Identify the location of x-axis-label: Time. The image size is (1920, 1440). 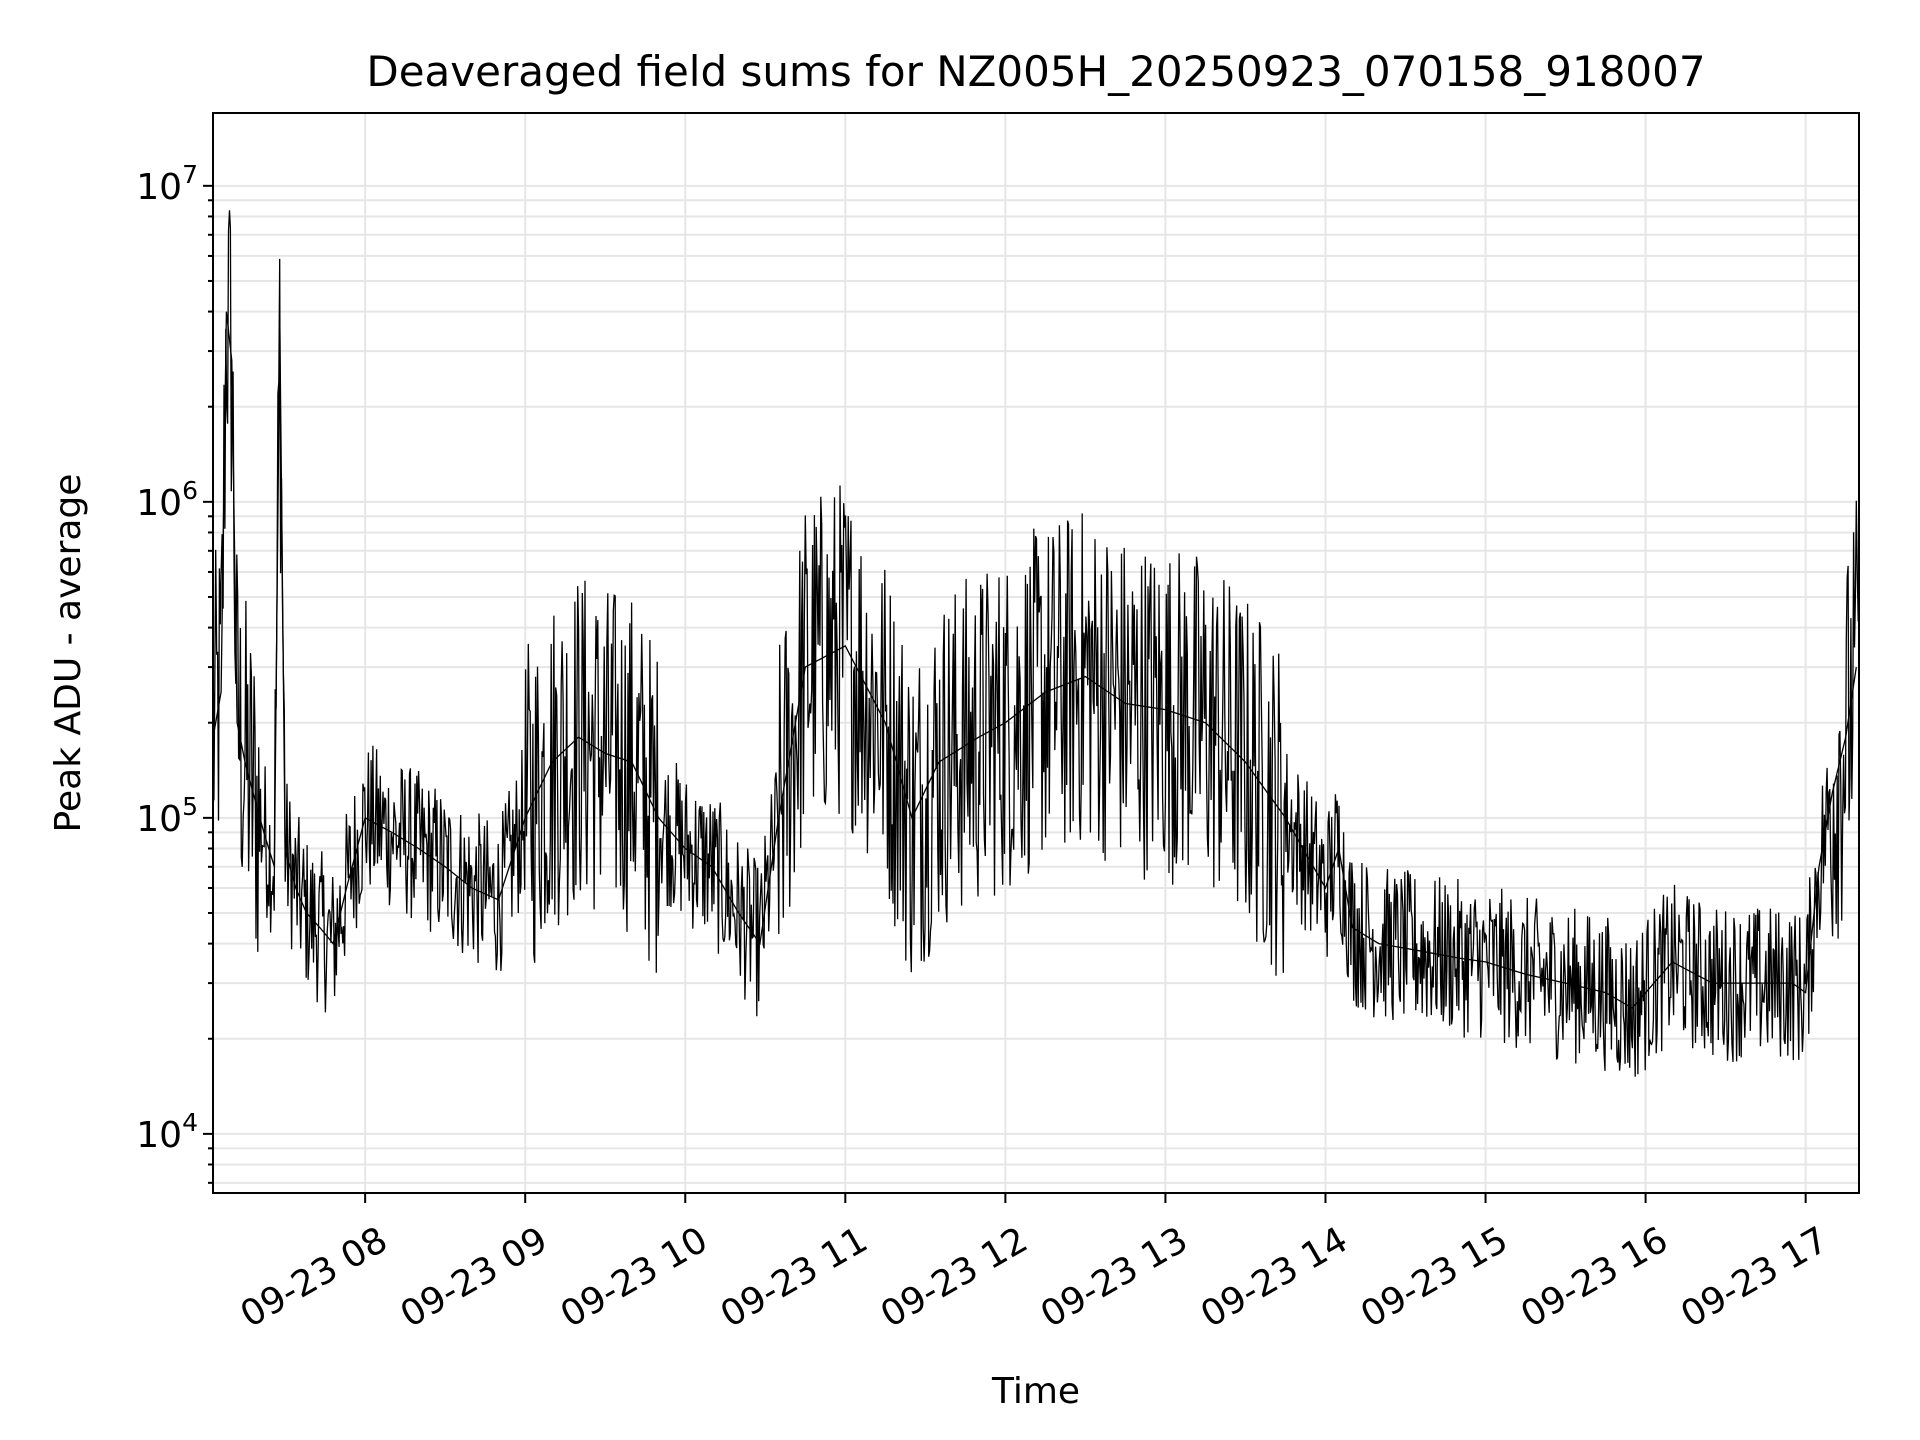
(1035, 1391).